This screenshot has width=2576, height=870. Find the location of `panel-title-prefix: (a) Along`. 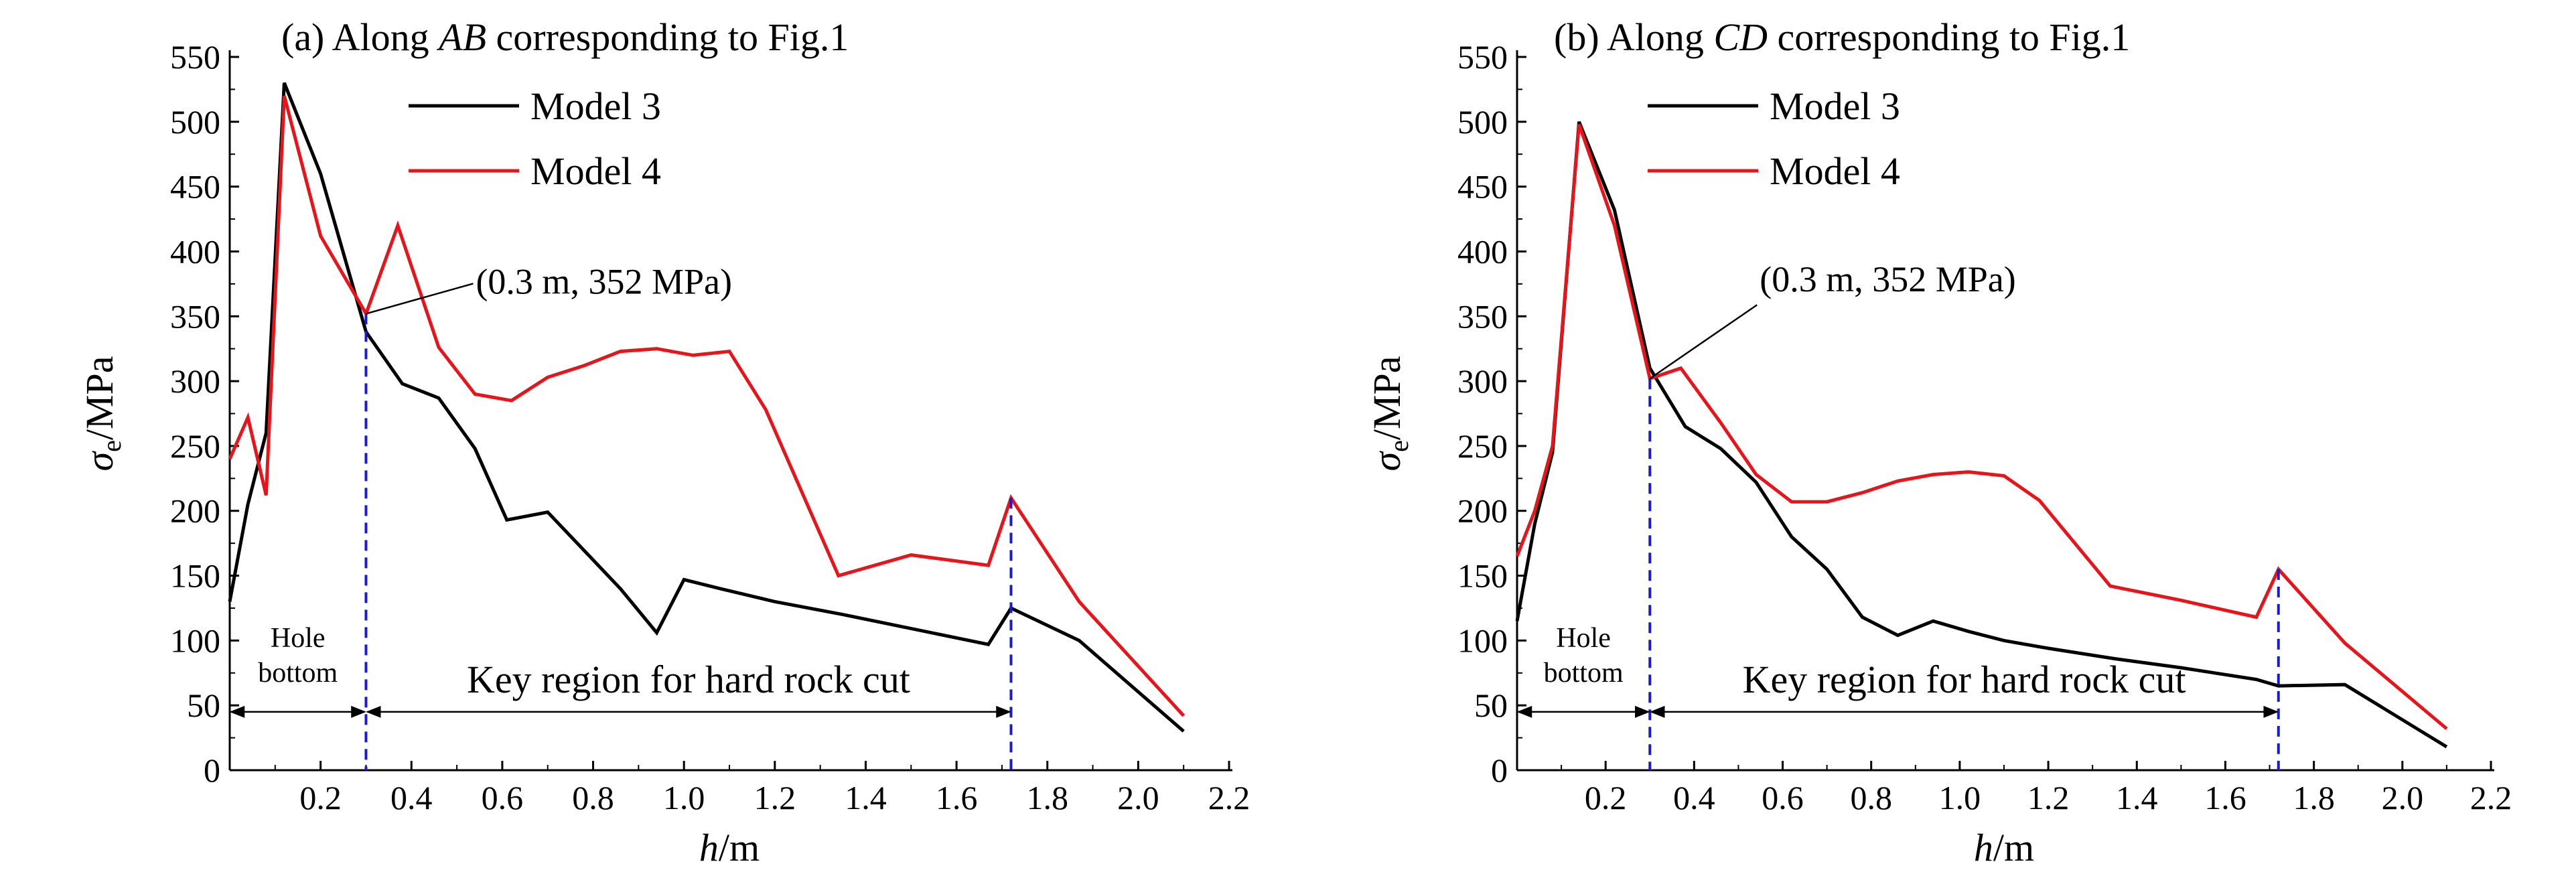

panel-title-prefix: (a) Along is located at coordinates (360, 37).